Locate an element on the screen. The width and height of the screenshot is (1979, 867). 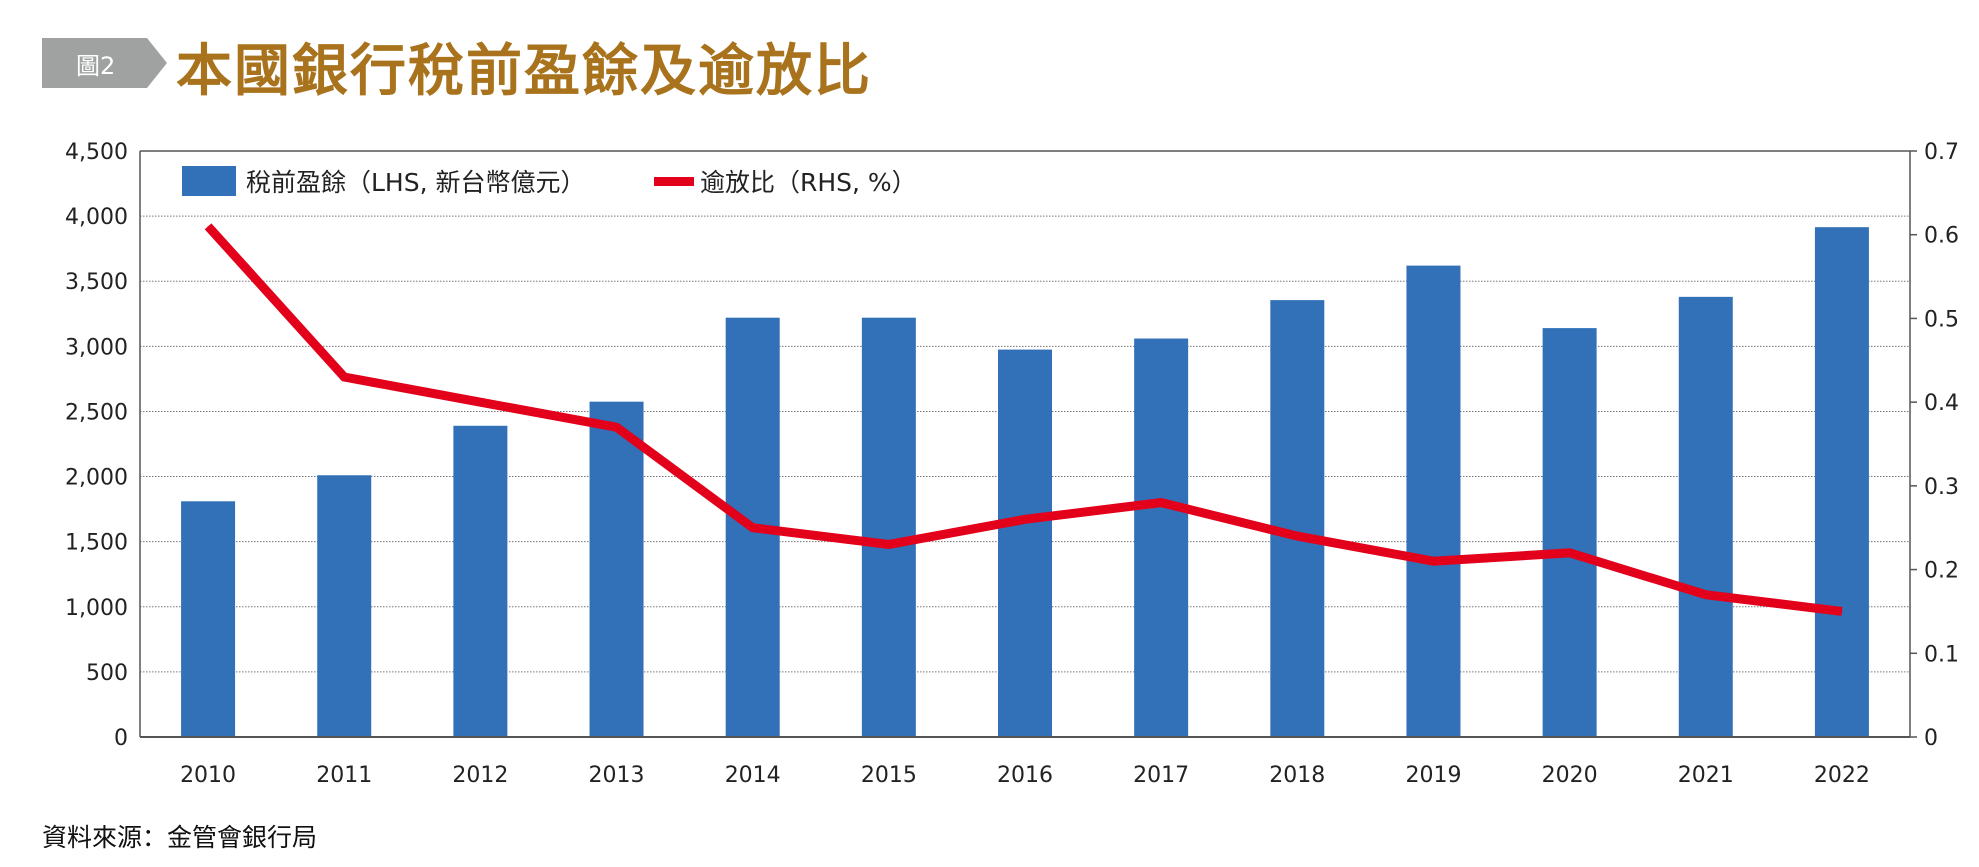
legend-bar-swatch is located at coordinates (209, 181).